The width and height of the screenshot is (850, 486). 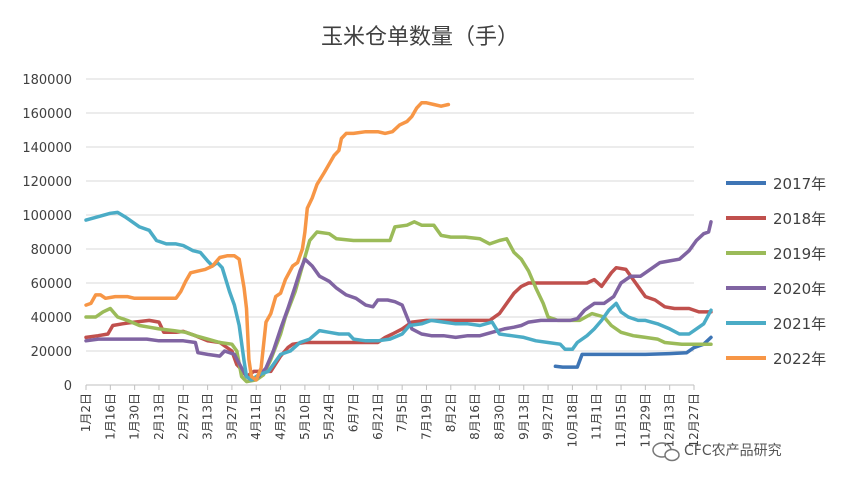 I want to click on x-tick-label: 3月27日, so click(x=232, y=416).